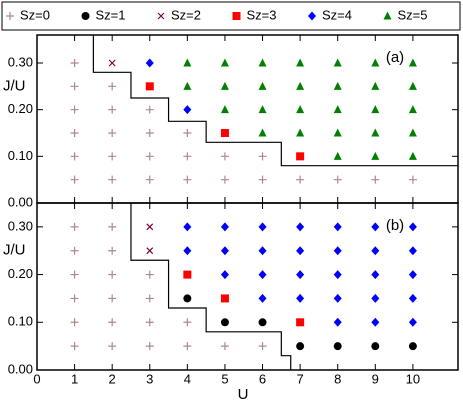  I want to click on legend-box, so click(231, 16).